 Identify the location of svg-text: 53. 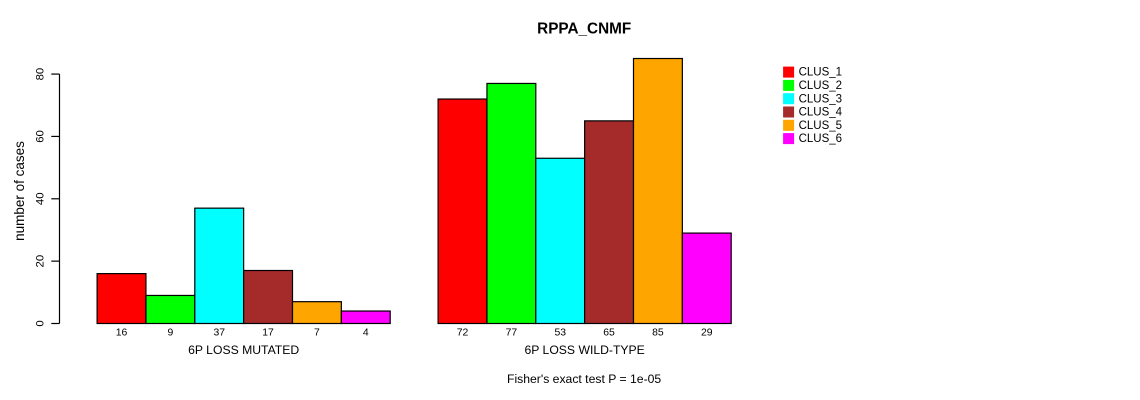
(560, 333).